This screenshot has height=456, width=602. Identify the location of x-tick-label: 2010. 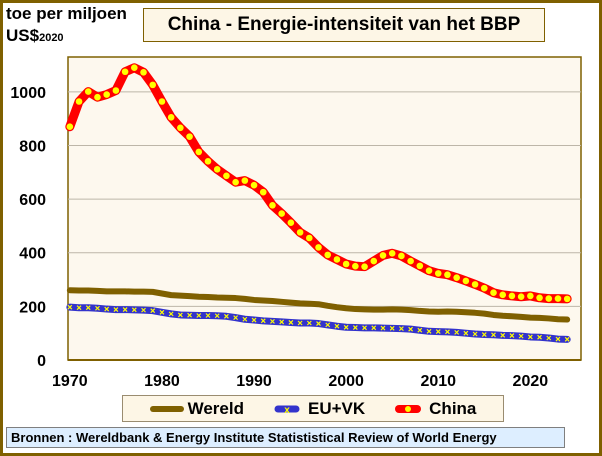
(438, 381).